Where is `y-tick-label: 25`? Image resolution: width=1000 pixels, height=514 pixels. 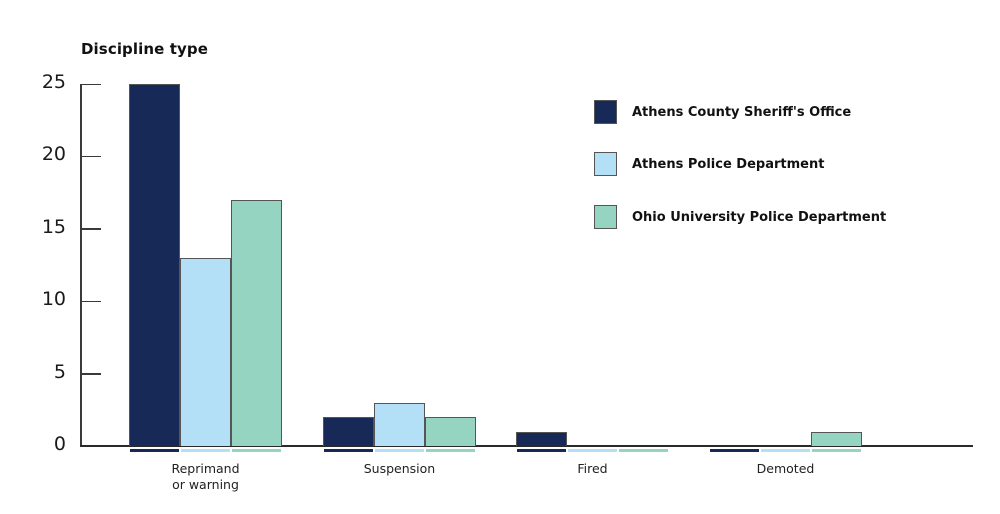 y-tick-label: 25 is located at coordinates (53, 82).